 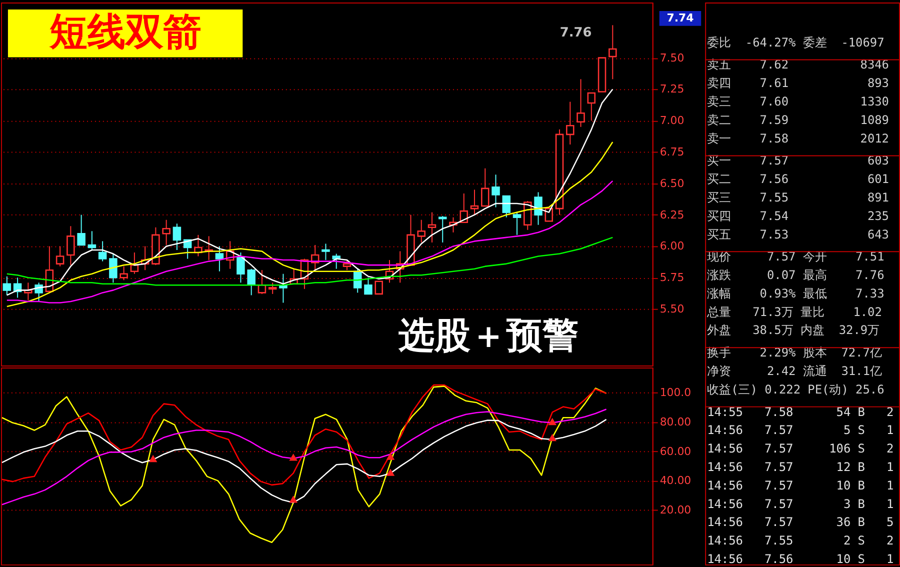 I want to click on annotation: 短线双箭, so click(x=125, y=31).